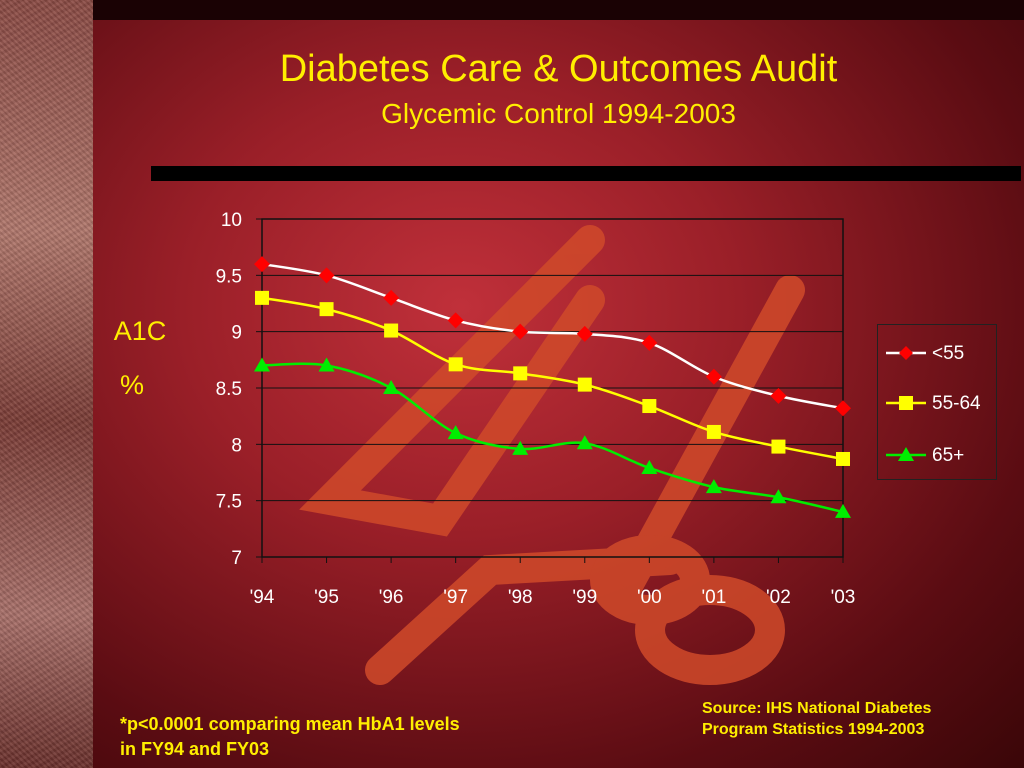 The height and width of the screenshot is (768, 1024). I want to click on y-axis-unit: %, so click(131, 385).